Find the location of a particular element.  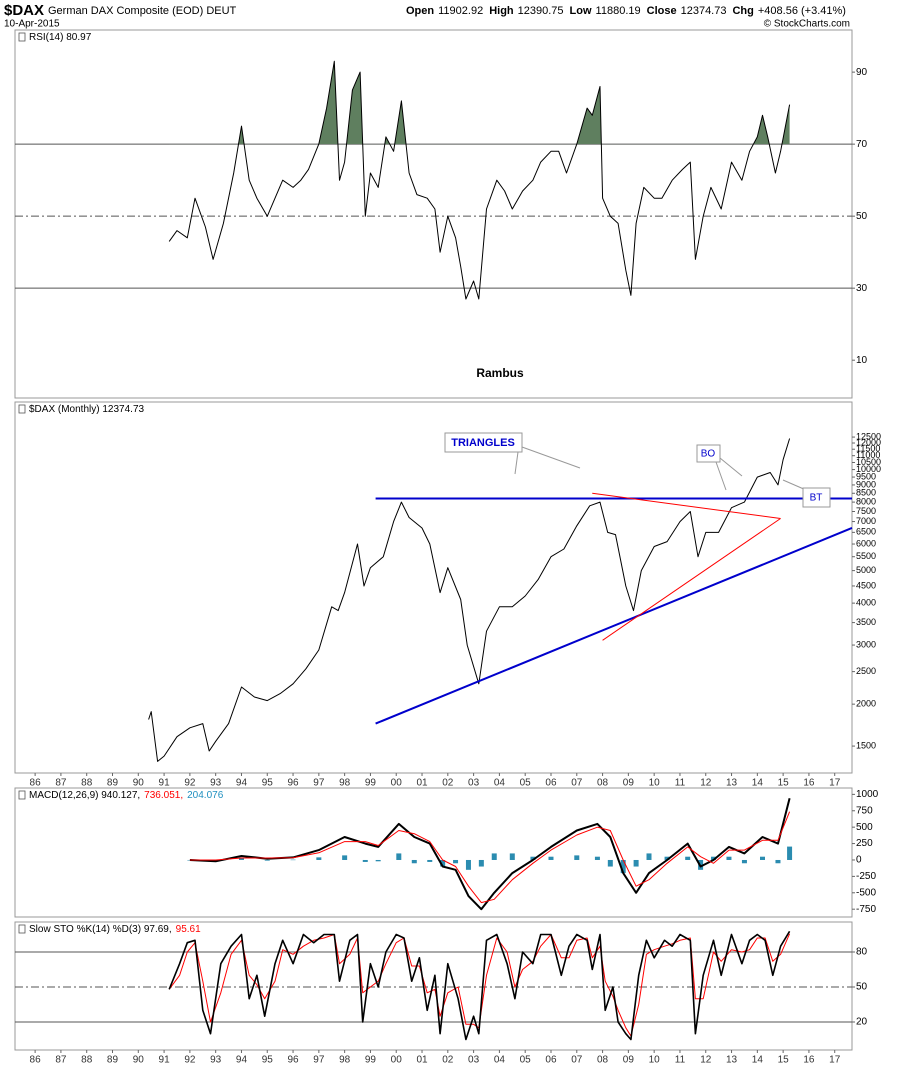

x-tick-label: 98 is located at coordinates (345, 783).